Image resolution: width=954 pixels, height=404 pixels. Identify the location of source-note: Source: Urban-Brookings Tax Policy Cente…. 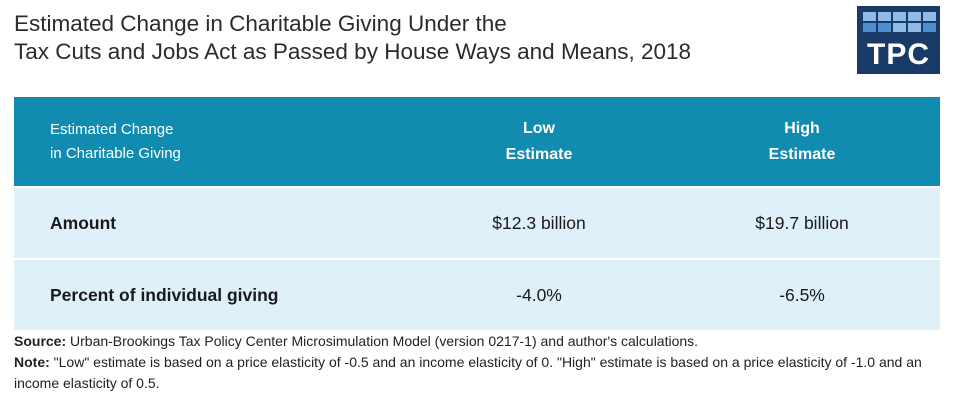
(477, 341).